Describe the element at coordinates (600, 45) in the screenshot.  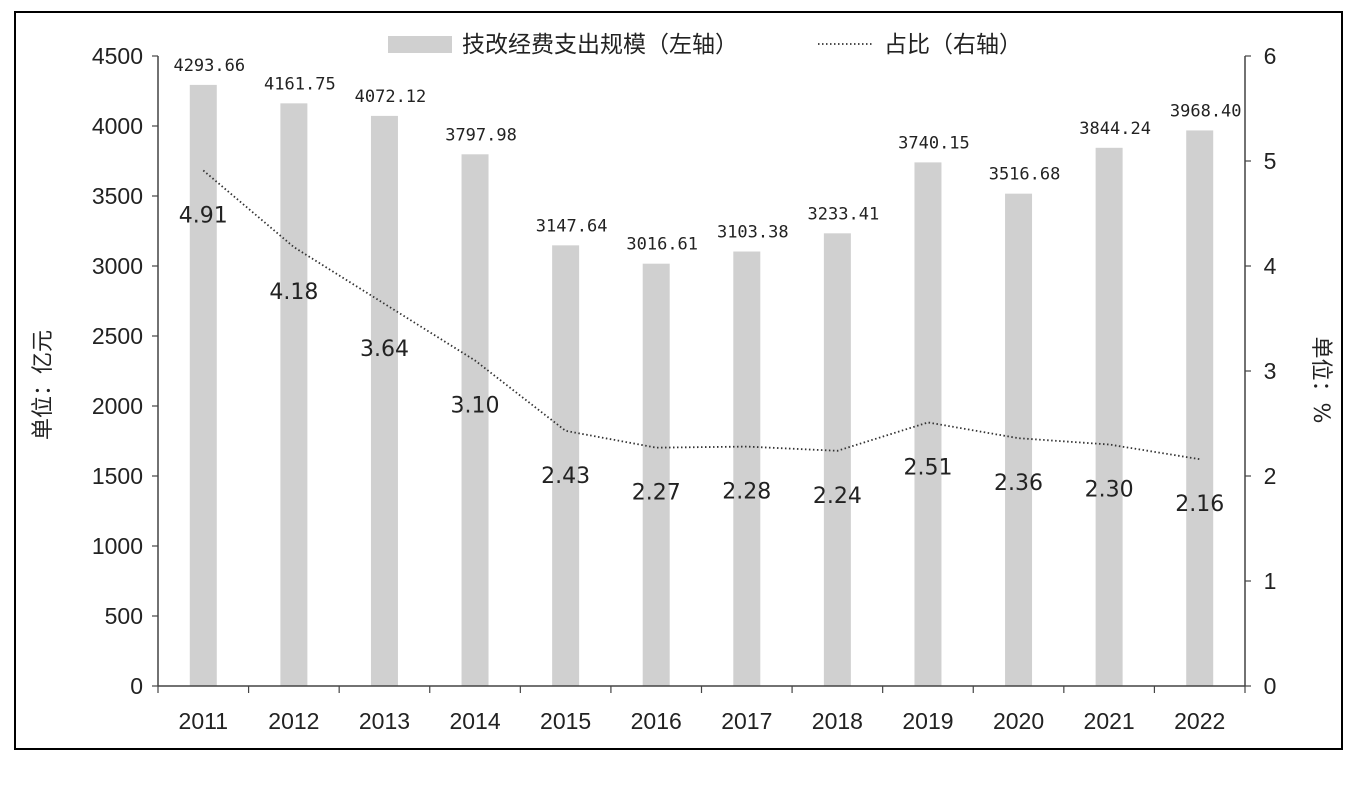
I see `legend-label-bar: 技改经费支出规模（左轴）` at that location.